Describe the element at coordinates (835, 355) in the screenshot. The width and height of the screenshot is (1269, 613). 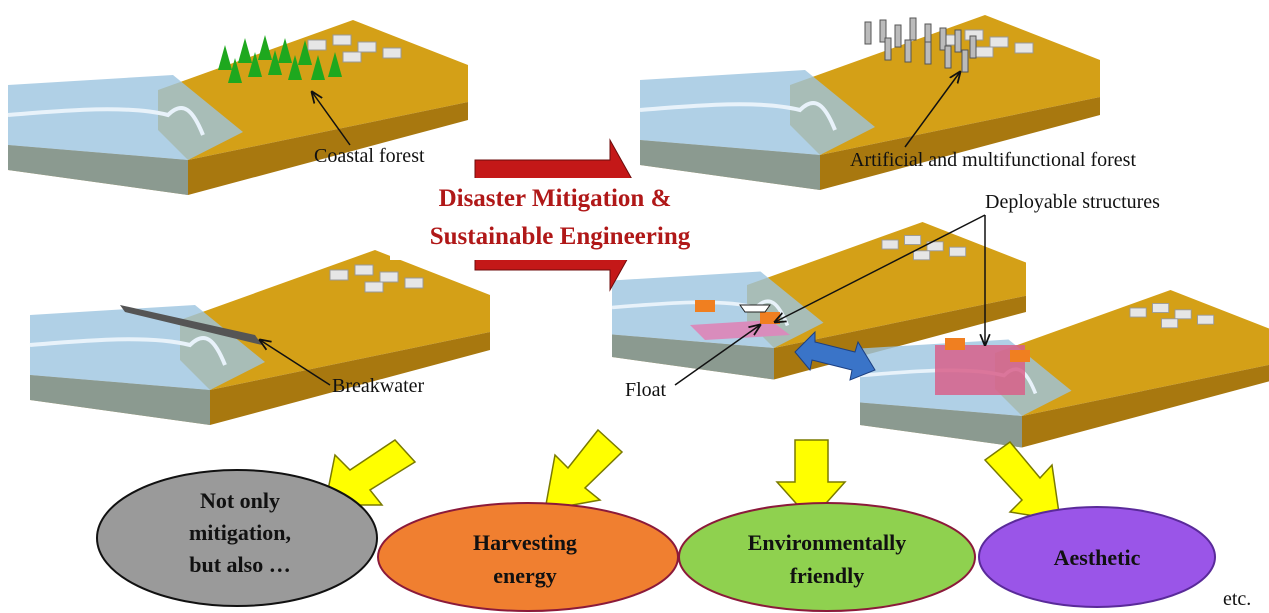
I see `swap-arrow` at that location.